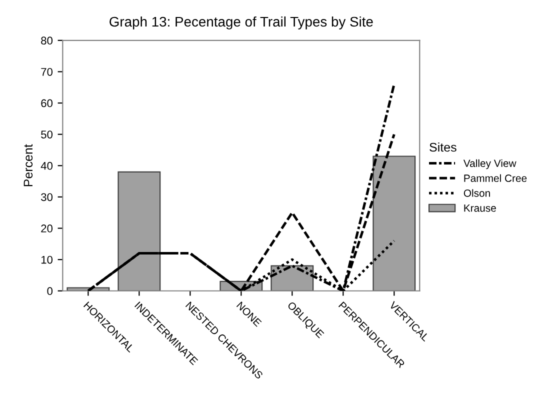 This screenshot has width=545, height=404. I want to click on y-axis-title: Percent, so click(28, 165).